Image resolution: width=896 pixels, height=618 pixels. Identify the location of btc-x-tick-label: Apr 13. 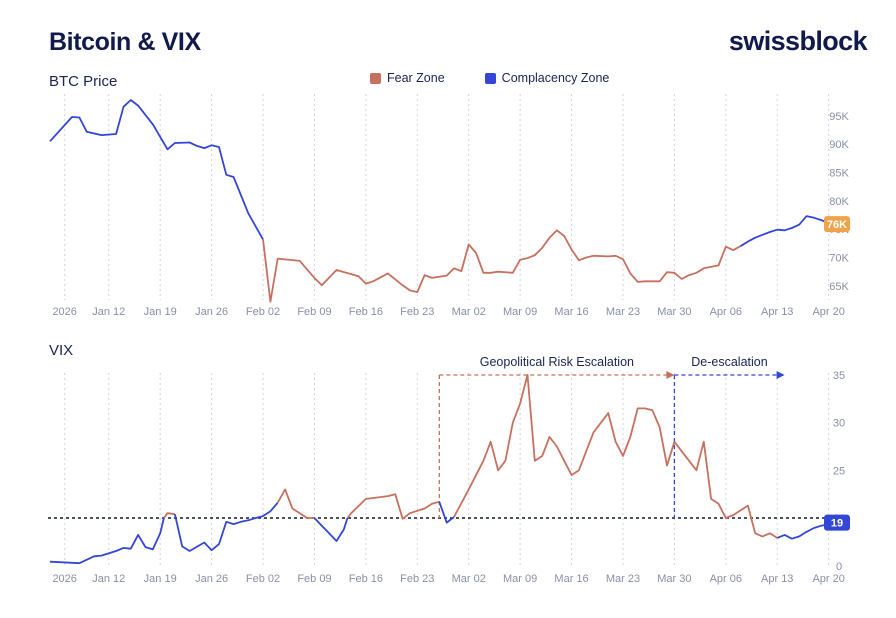
(777, 312).